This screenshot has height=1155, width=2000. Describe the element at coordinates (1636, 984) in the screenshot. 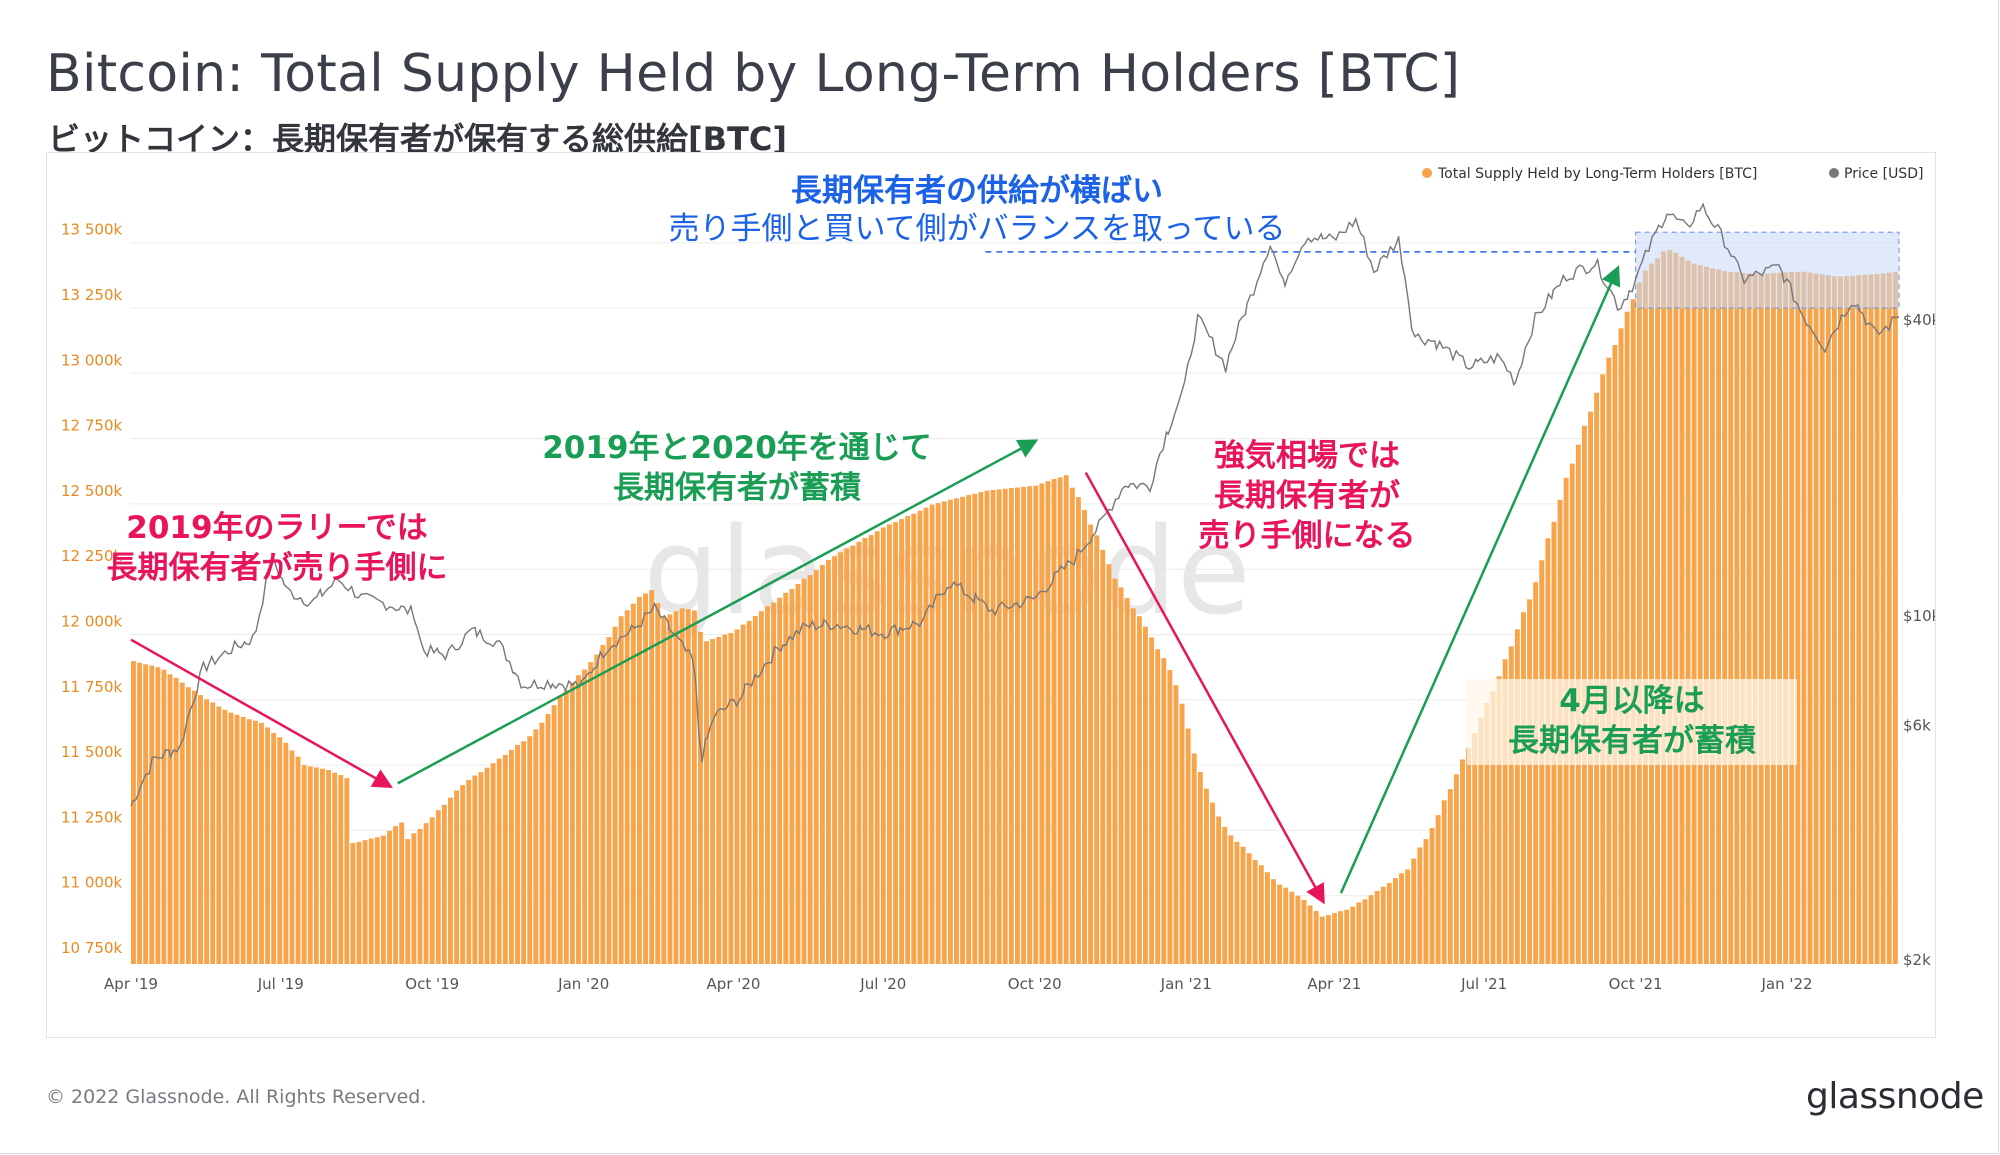

I see `x-tick-label: Oct '21` at that location.